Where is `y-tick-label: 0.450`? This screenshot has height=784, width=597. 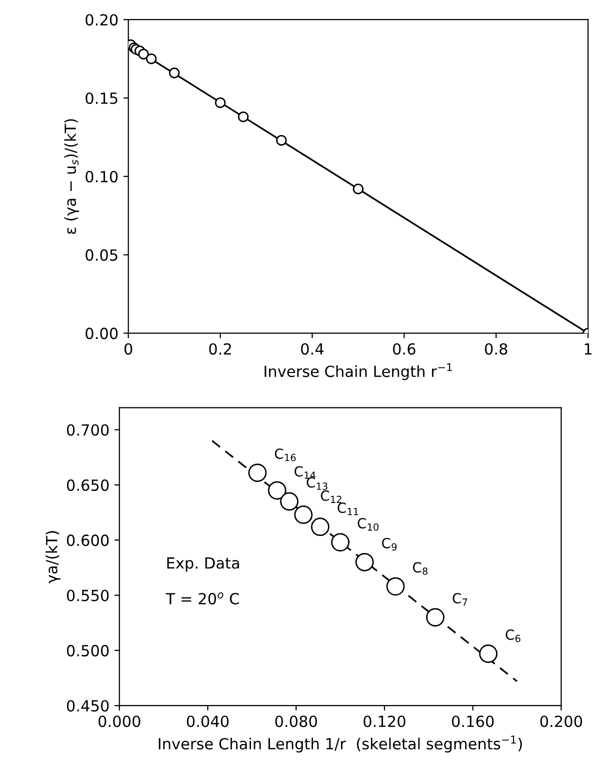
y-tick-label: 0.450 is located at coordinates (87, 706).